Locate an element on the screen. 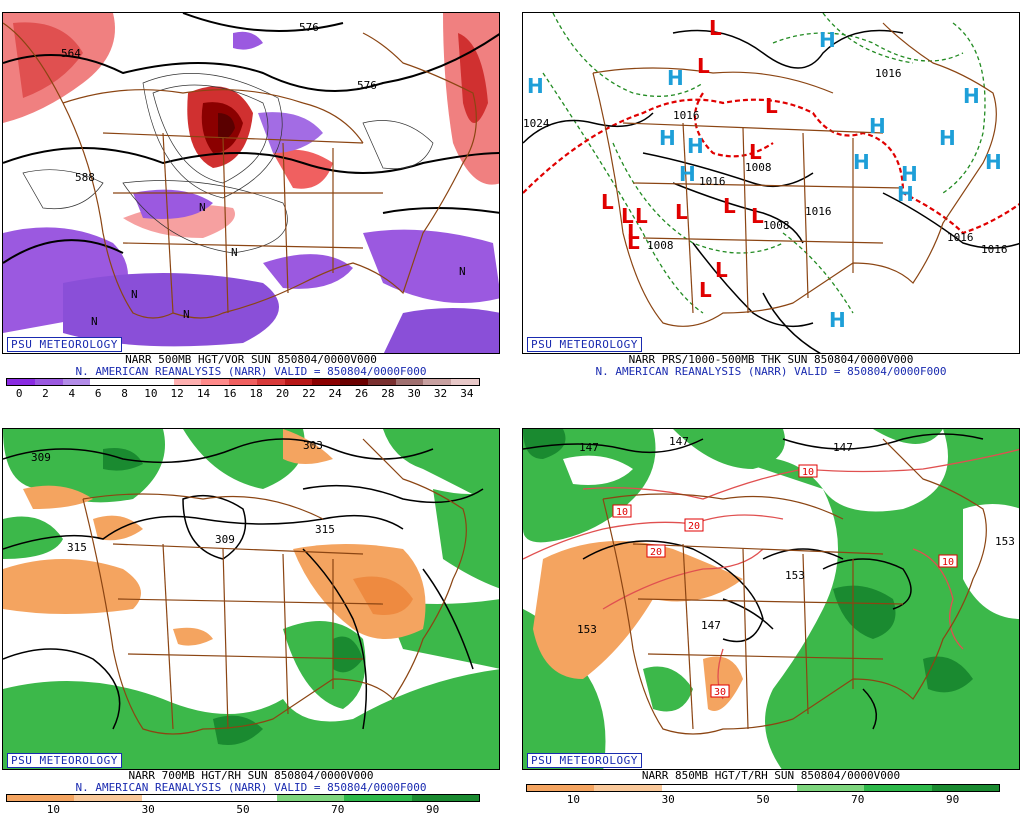 The height and width of the screenshot is (819, 1024). vorticity-colorbar is located at coordinates (243, 382).